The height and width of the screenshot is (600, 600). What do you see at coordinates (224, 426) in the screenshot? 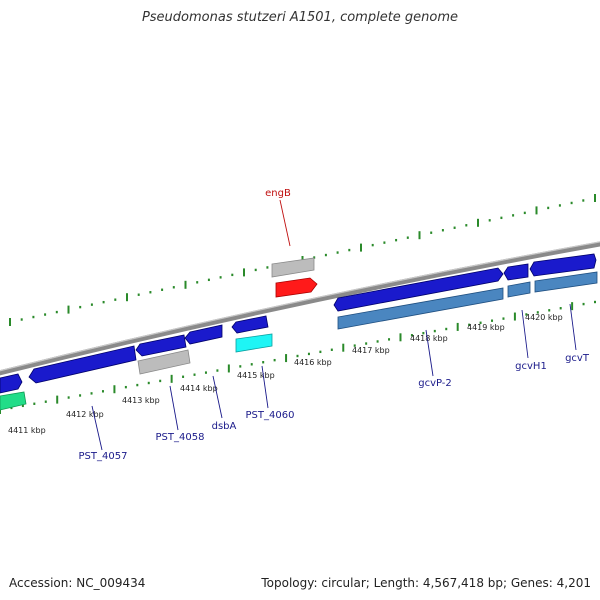
I see `gene-label-dsba: dsbA` at bounding box center [224, 426].